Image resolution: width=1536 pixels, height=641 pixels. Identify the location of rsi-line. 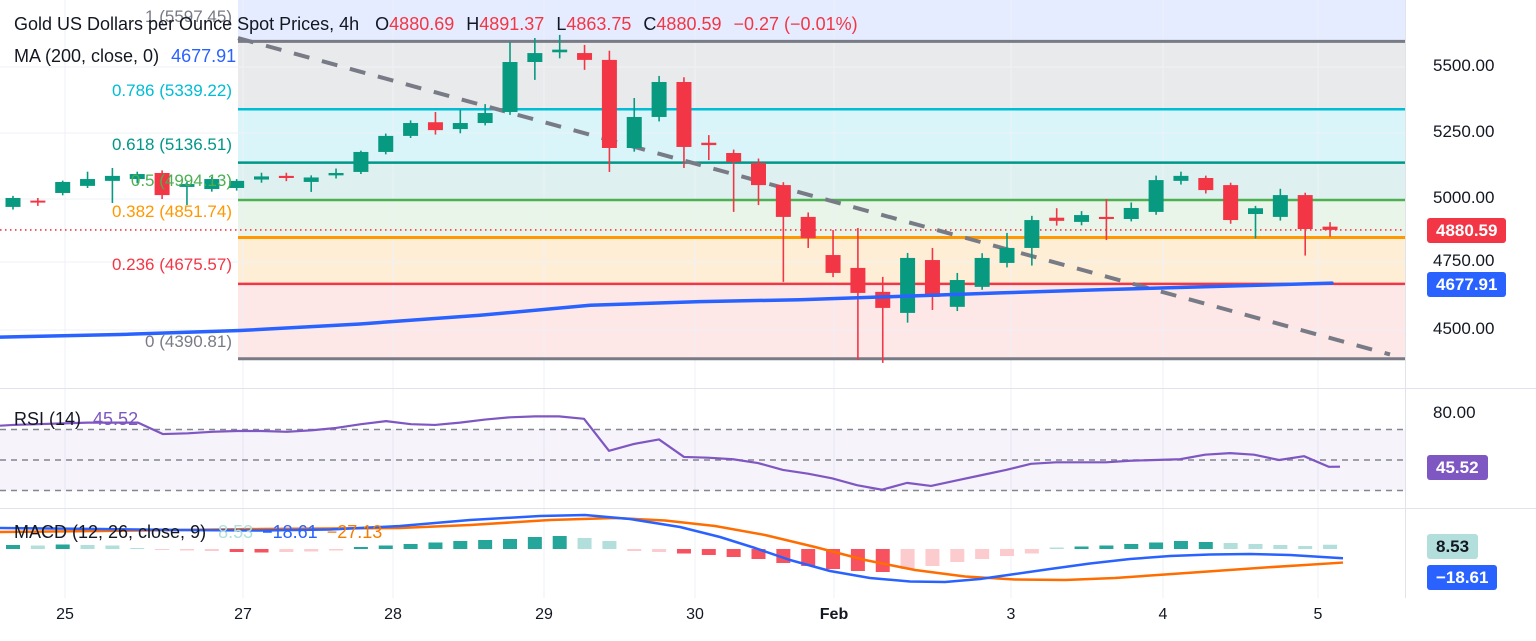
(670, 453).